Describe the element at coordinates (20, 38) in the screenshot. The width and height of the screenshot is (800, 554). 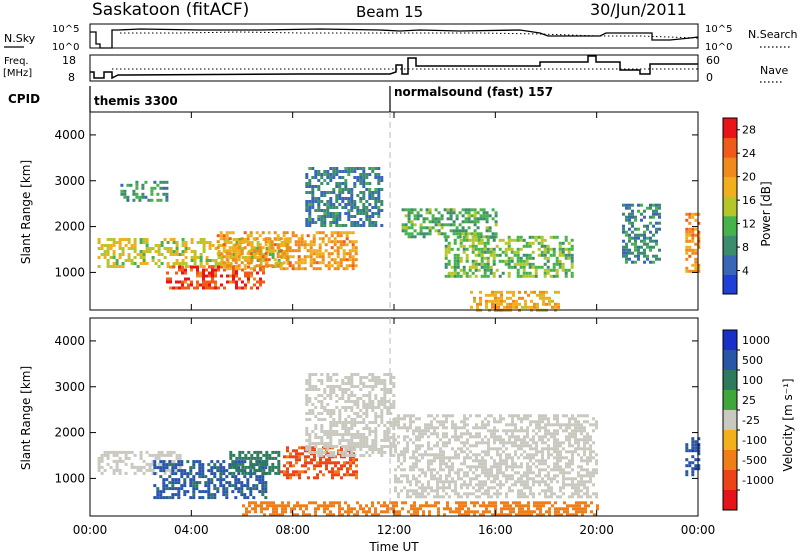
I see `nsky-label: N.Sky` at that location.